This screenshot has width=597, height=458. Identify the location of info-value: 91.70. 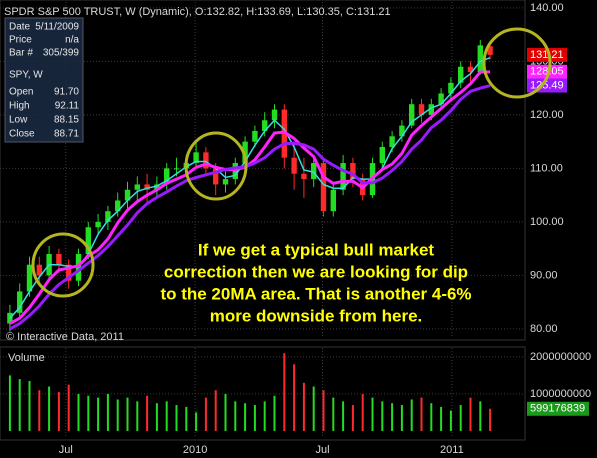
(66, 92).